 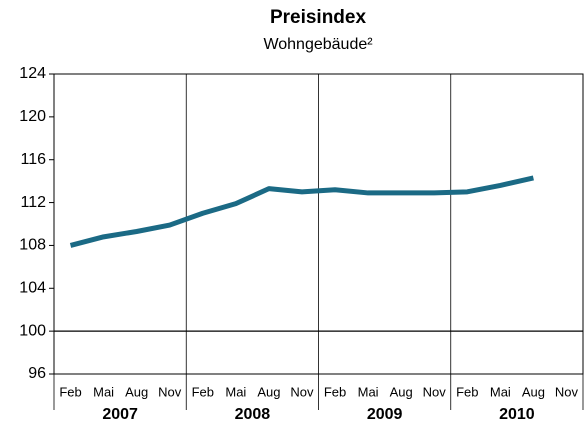 What do you see at coordinates (32, 73) in the screenshot?
I see `y-tick-label: 124` at bounding box center [32, 73].